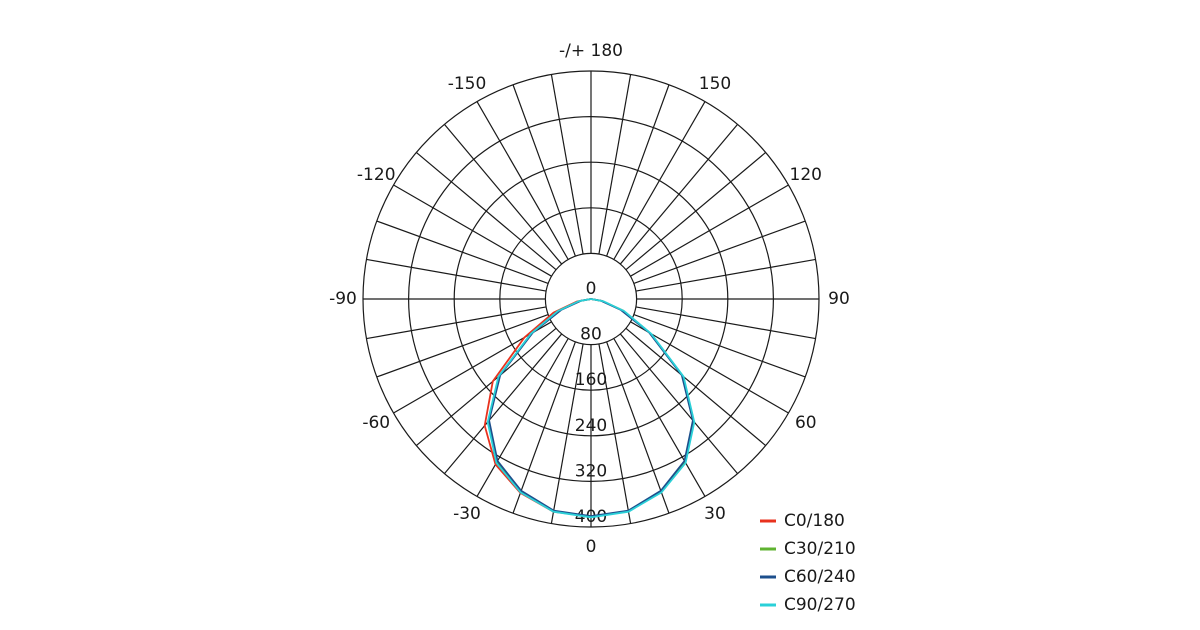  Describe the element at coordinates (715, 514) in the screenshot. I see `angle-tick-label: 30` at that location.